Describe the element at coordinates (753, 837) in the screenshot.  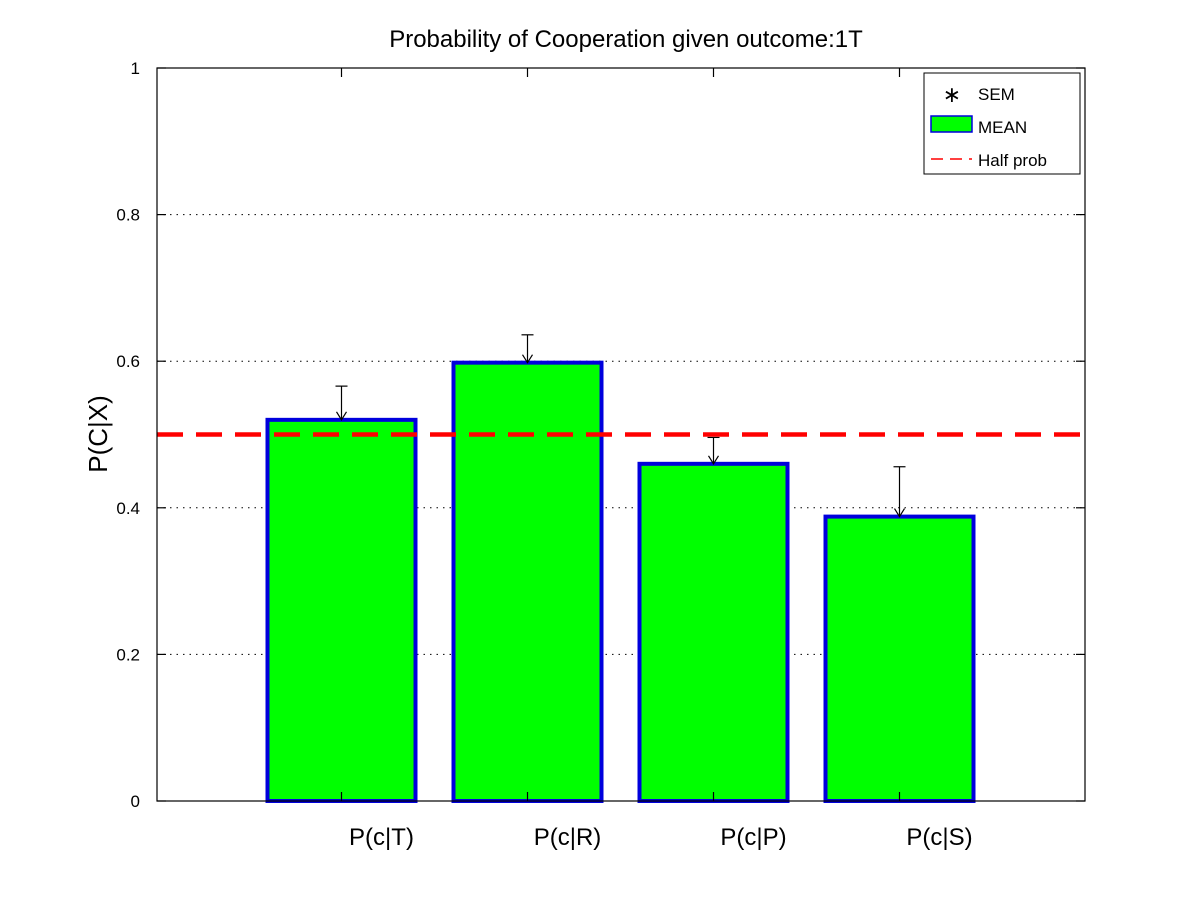
I see `x-category-label-3: P(c|P)` at that location.